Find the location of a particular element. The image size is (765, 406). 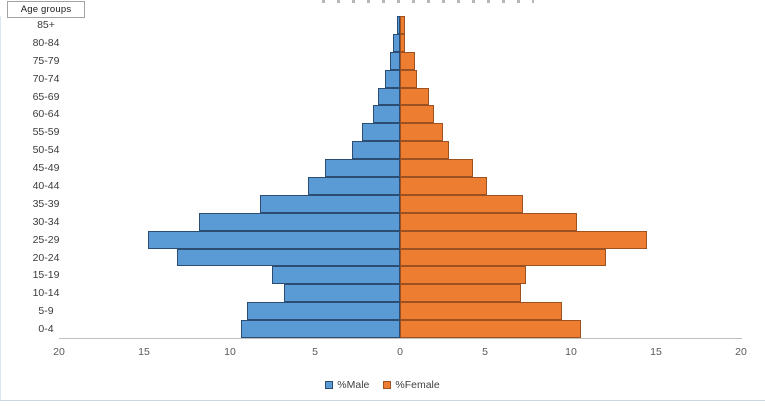

age-label-45-49: 45-49 is located at coordinates (46, 168).